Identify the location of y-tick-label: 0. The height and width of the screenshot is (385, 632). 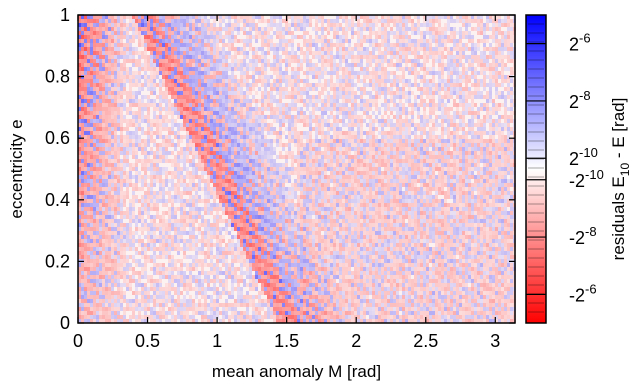
(65, 323).